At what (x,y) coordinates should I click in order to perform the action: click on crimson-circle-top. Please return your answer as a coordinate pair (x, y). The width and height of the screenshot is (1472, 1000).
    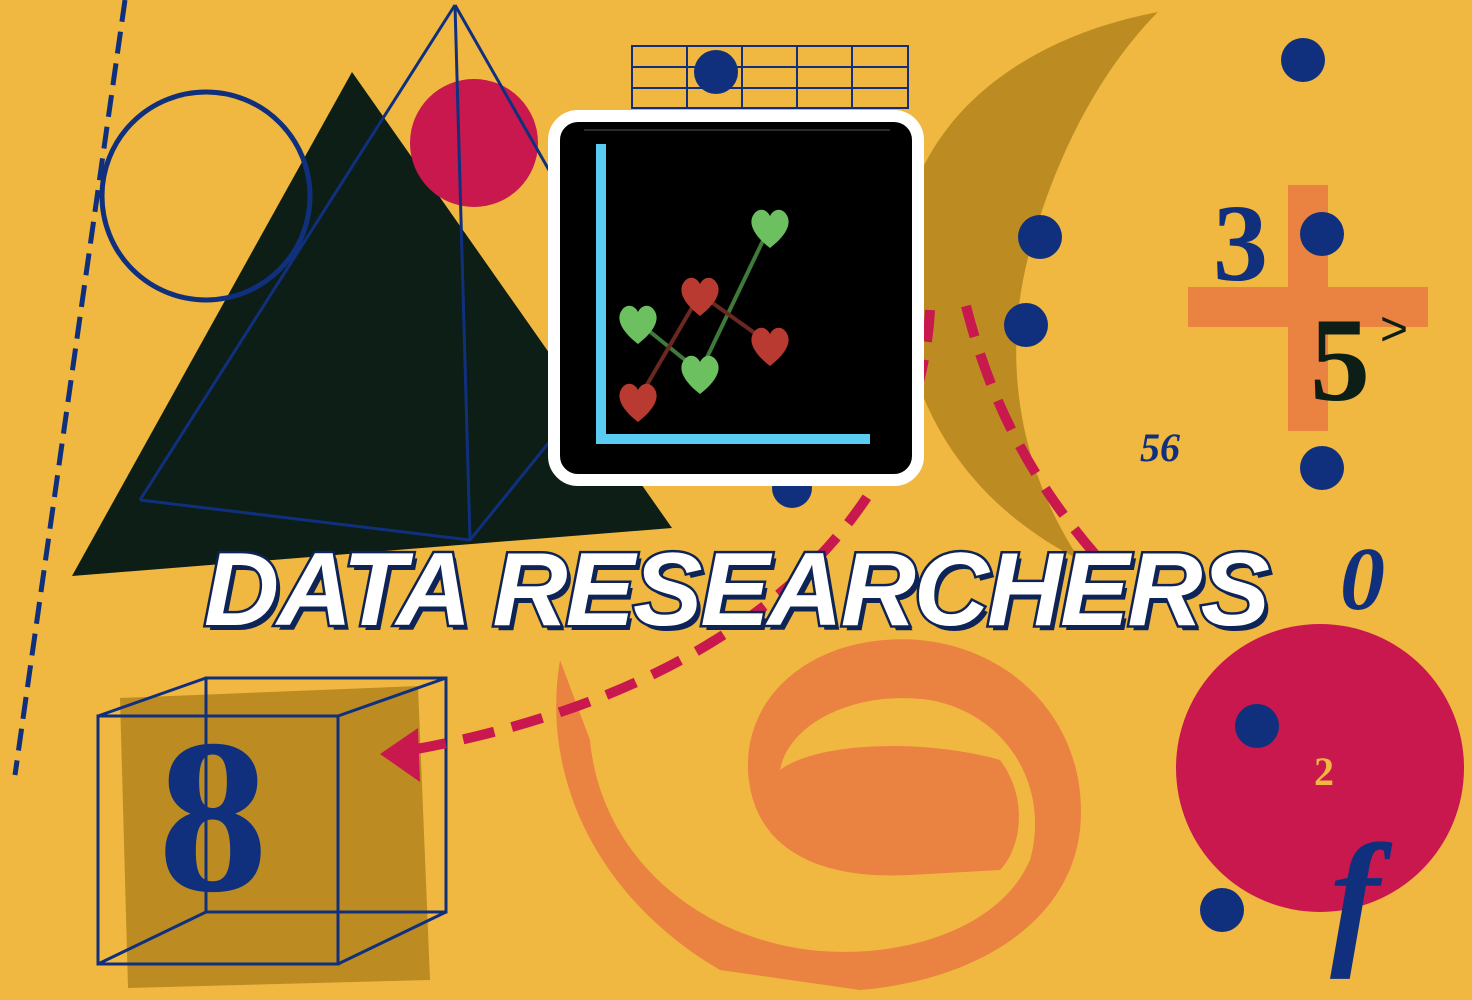
    Looking at the image, I should click on (474, 143).